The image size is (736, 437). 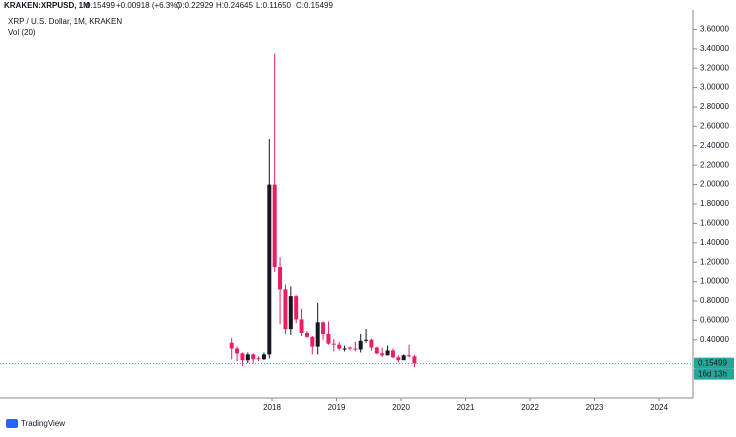 What do you see at coordinates (274, 5) in the screenshot?
I see `header-low: L:0.11650` at bounding box center [274, 5].